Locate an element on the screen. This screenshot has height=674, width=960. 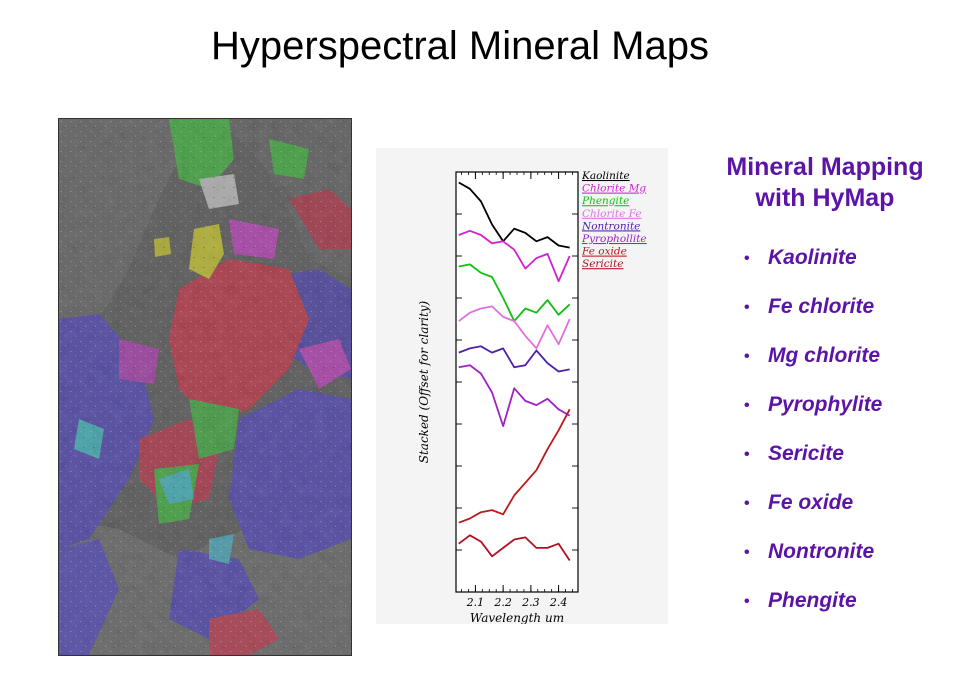
x-axis-label: Wavelength um is located at coordinates (517, 617).